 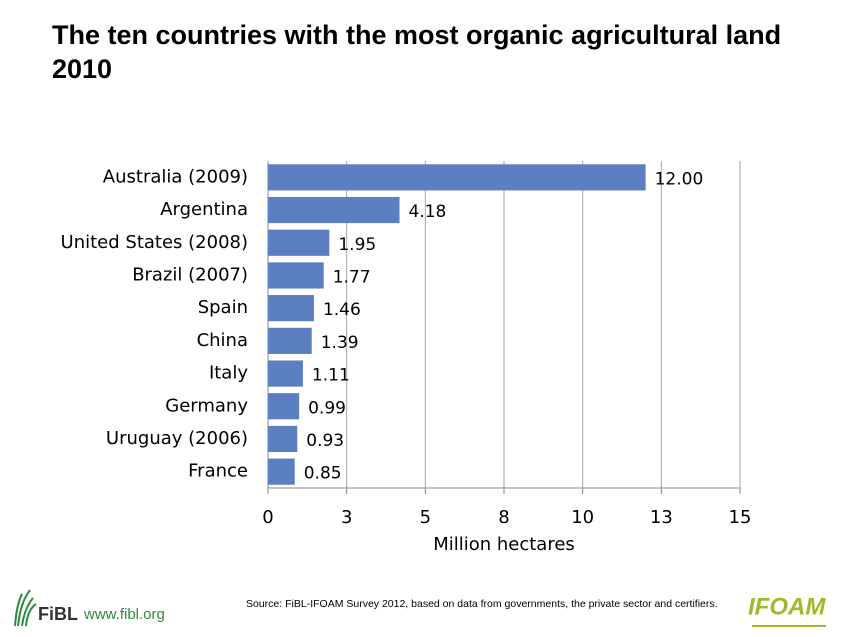 What do you see at coordinates (325, 441) in the screenshot?
I see `data-label: 0.93` at bounding box center [325, 441].